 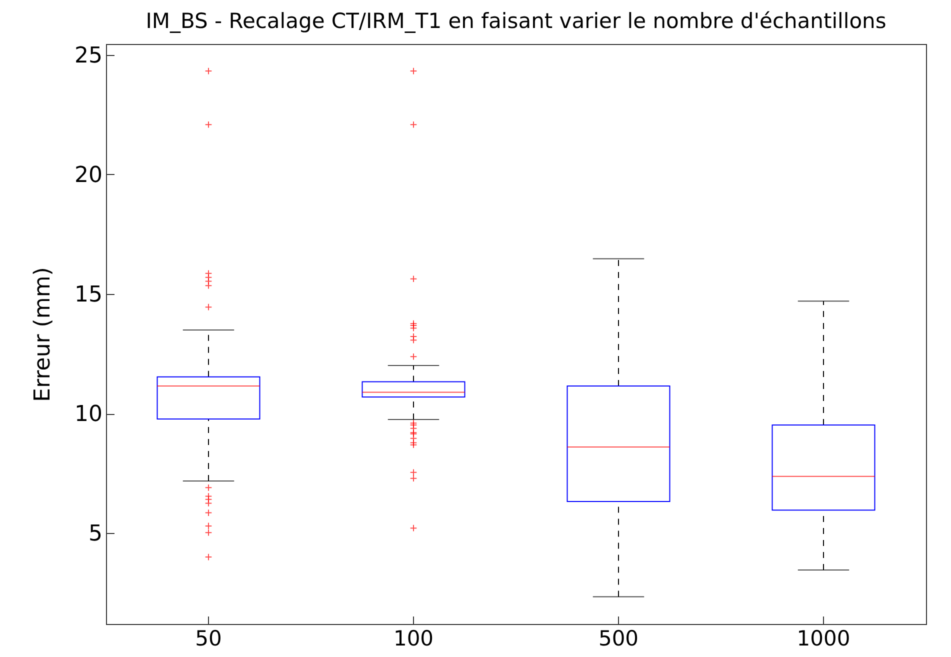 I want to click on x-tick-label: 500, so click(x=618, y=638).